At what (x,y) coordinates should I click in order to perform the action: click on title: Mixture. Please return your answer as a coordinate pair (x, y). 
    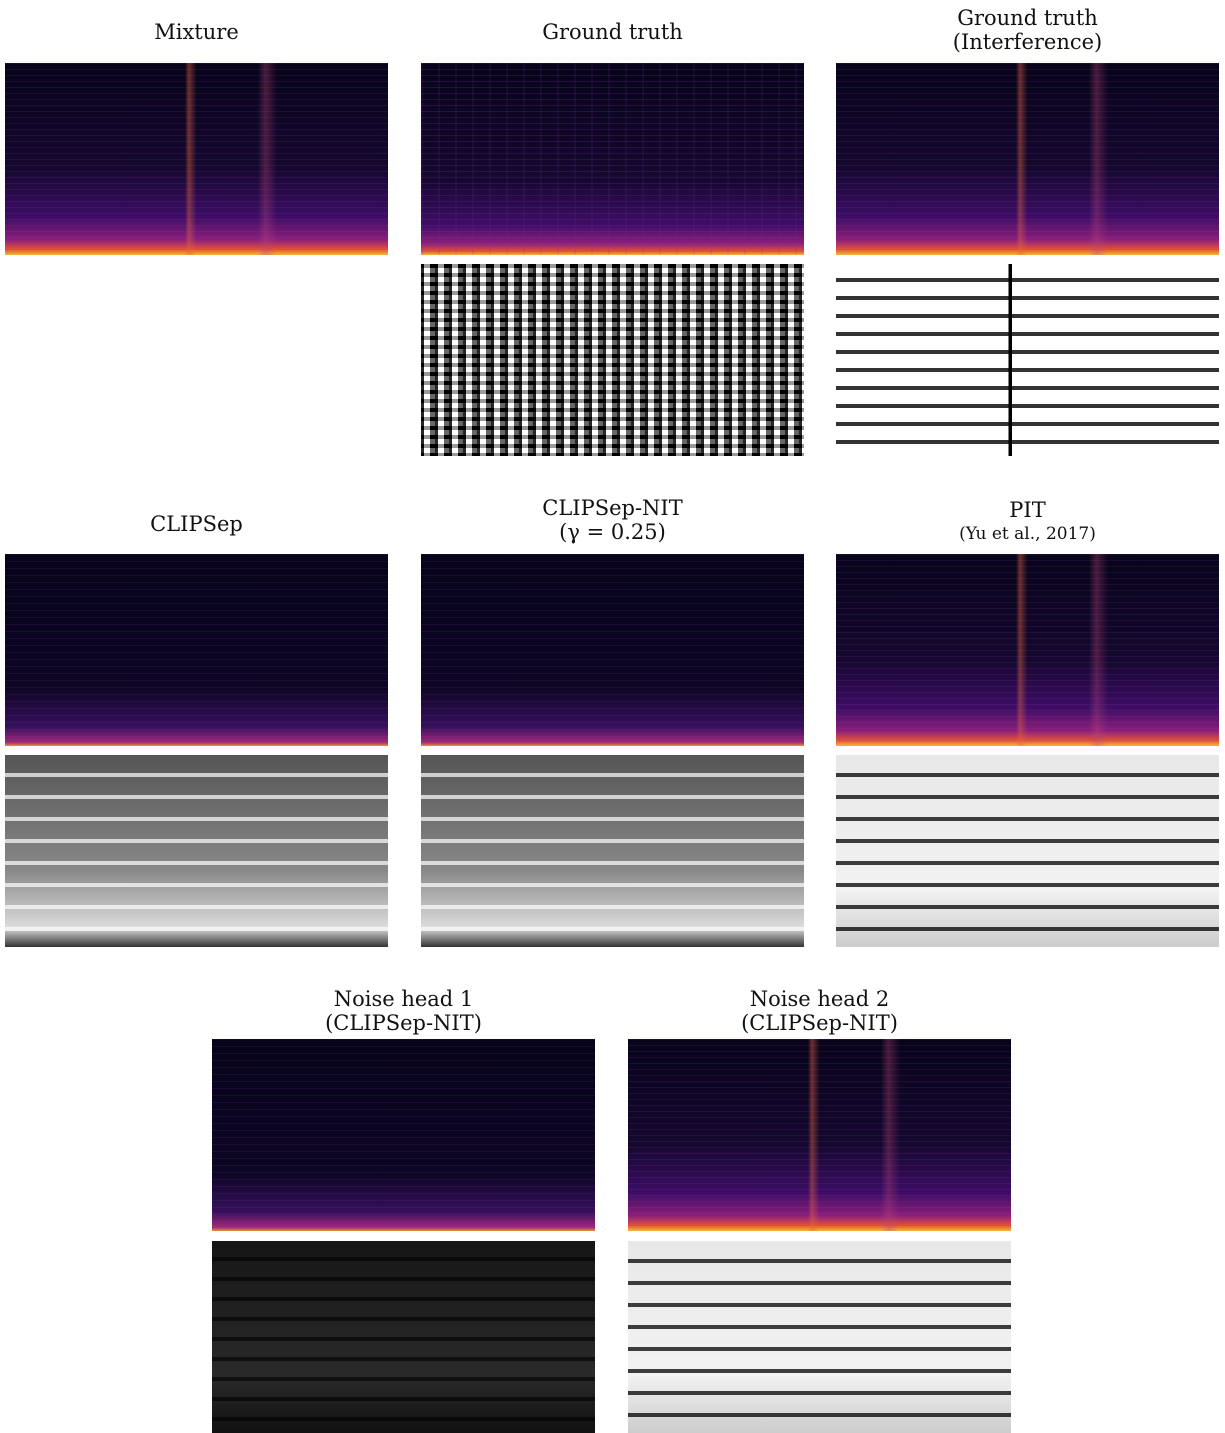
    Looking at the image, I should click on (196, 32).